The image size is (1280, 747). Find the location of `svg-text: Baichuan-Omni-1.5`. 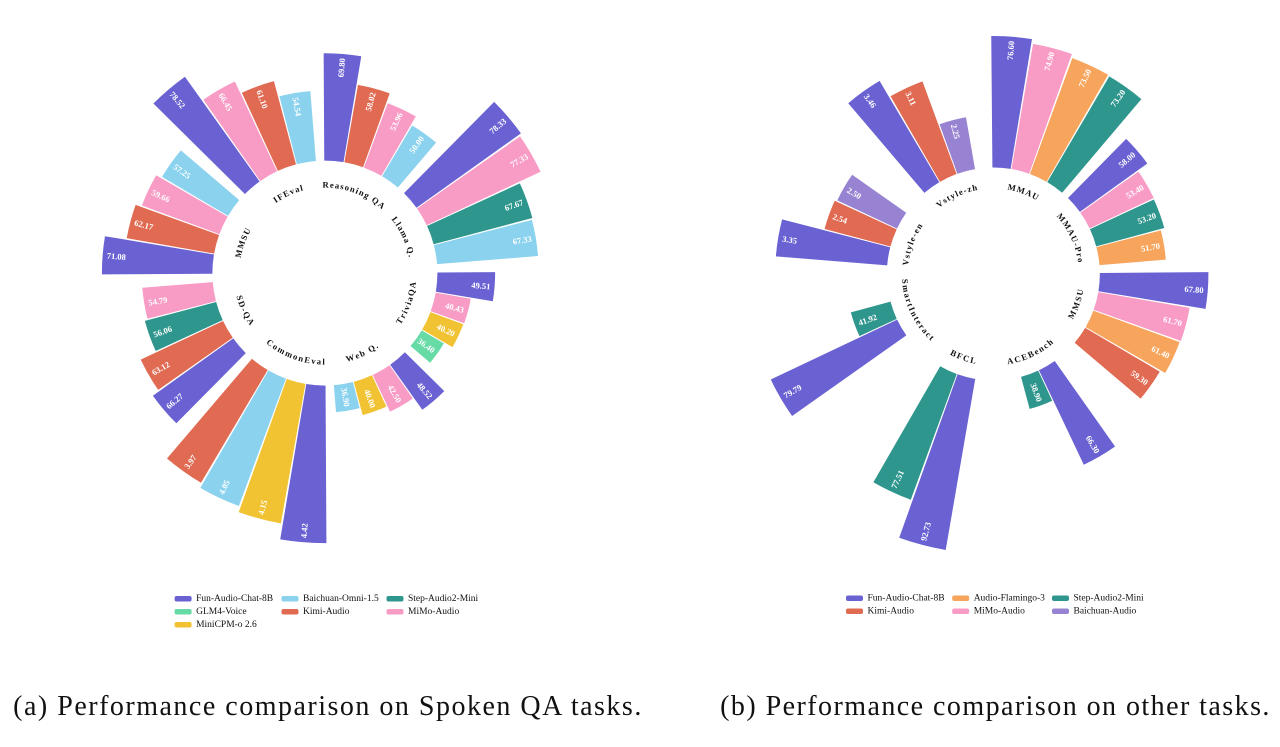

svg-text: Baichuan-Omni-1.5 is located at coordinates (341, 599).